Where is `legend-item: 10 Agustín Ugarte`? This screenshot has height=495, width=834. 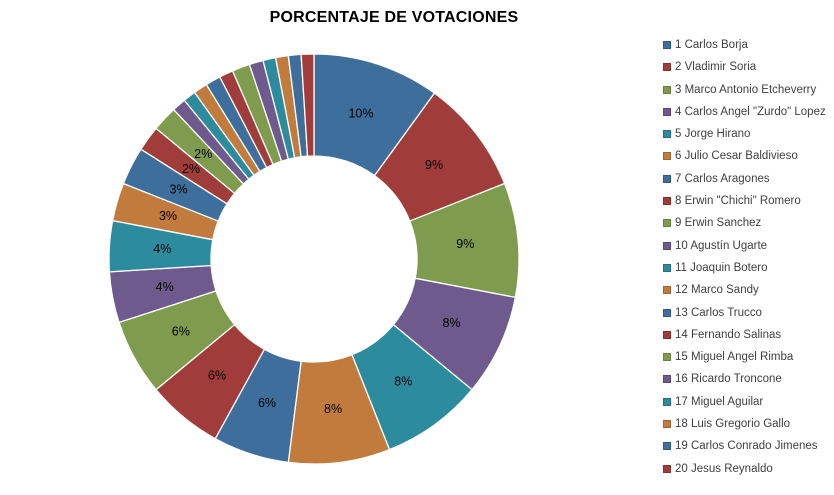
legend-item: 10 Agustín Ugarte is located at coordinates (748, 246).